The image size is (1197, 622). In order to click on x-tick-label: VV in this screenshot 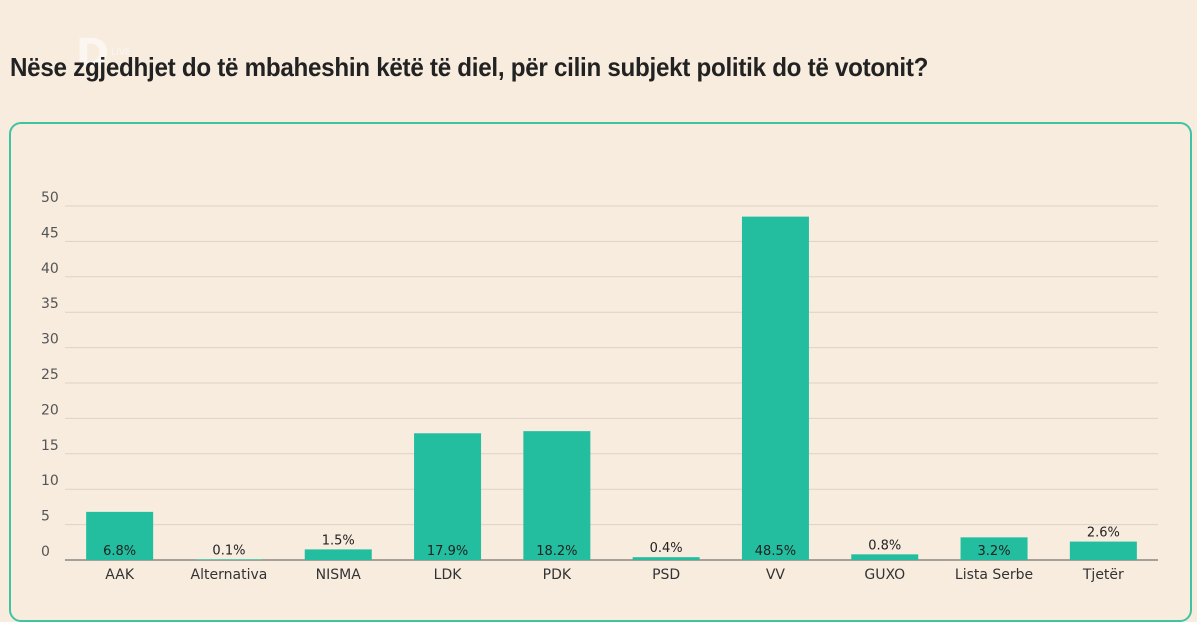, I will do `click(776, 575)`.